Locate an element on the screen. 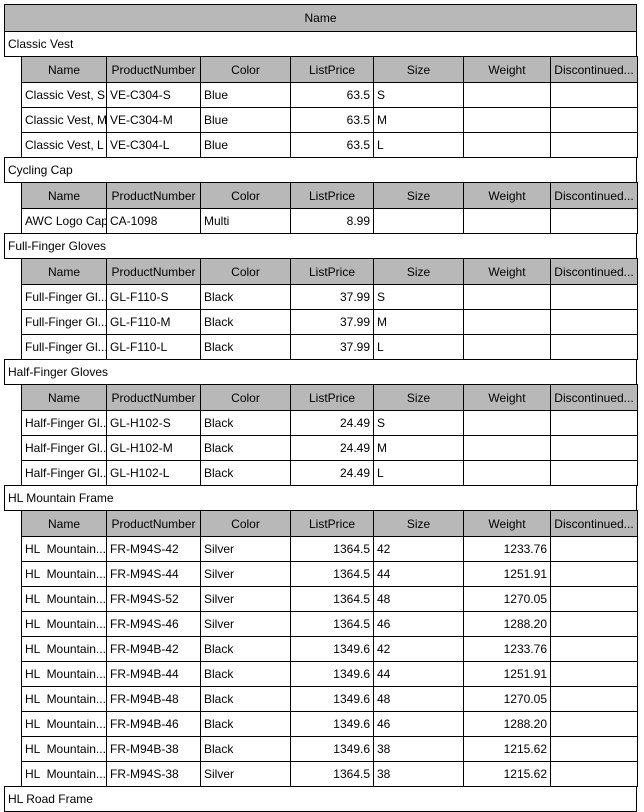 Image resolution: width=644 pixels, height=812 pixels. cell-color: Blue is located at coordinates (245, 120).